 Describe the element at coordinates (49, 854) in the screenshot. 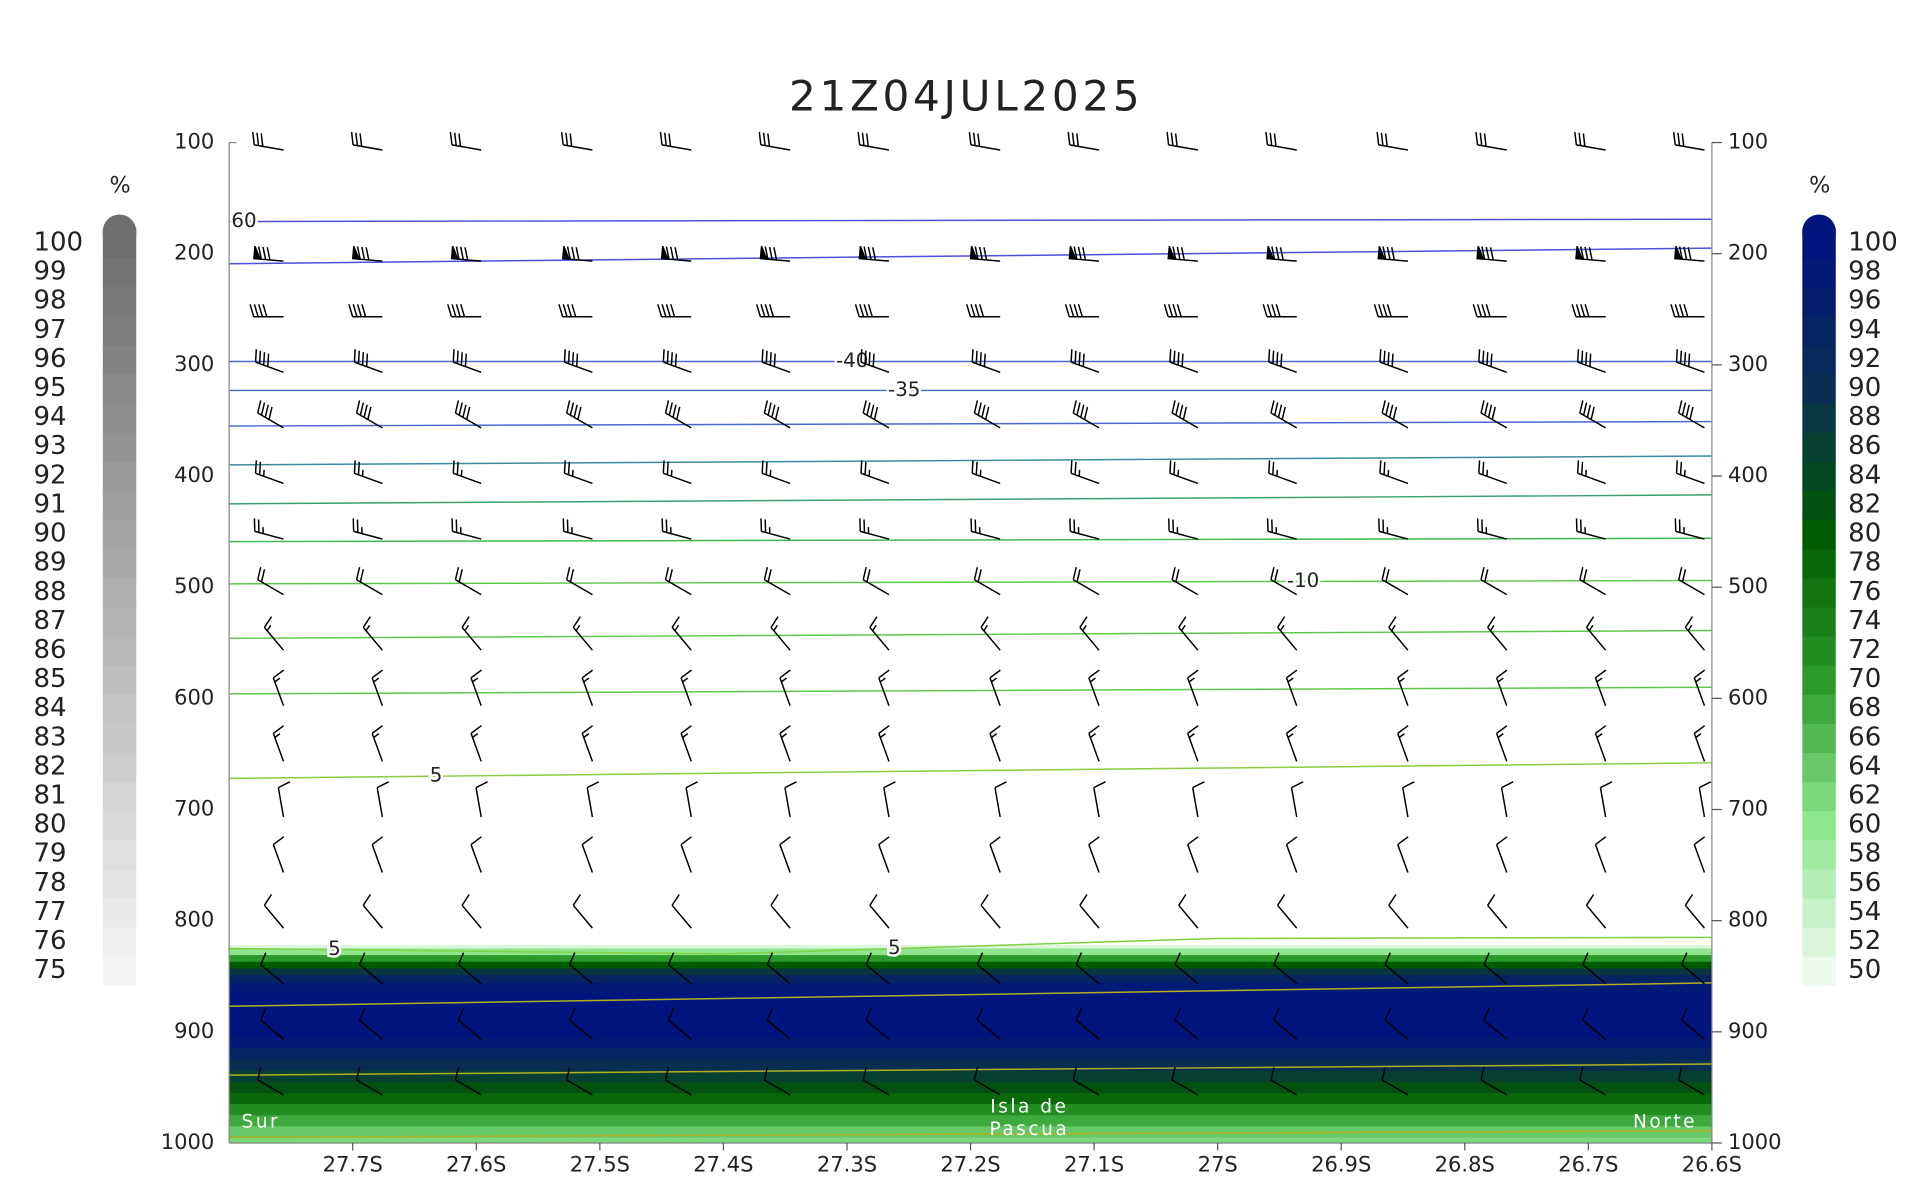

I see `colorbar-label: 79` at that location.